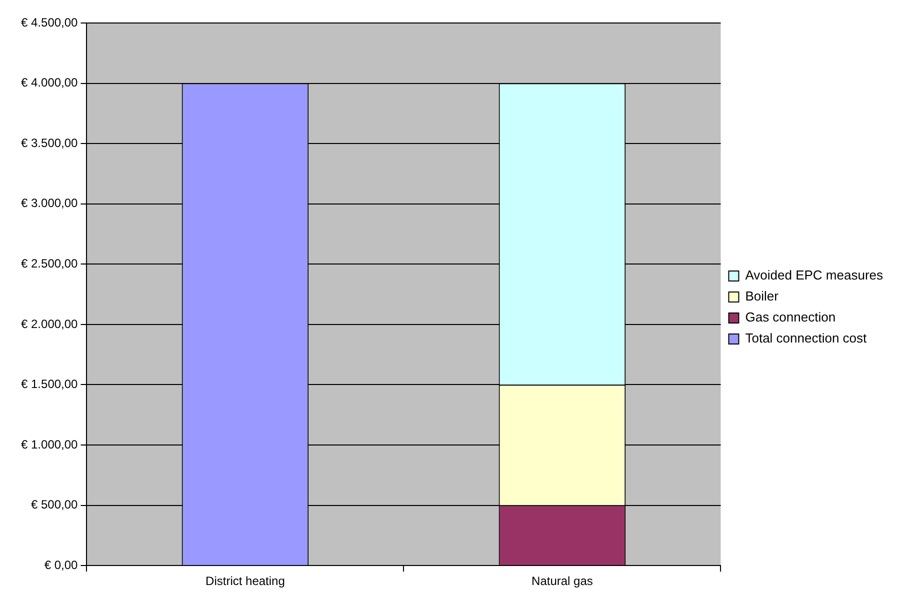 The height and width of the screenshot is (600, 901). Describe the element at coordinates (49, 22) in the screenshot. I see `y-tick-label: € 4.500,00` at that location.